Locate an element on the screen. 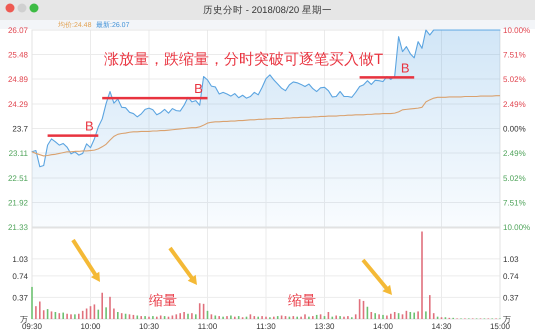 This screenshot has width=535, height=336. x-tick-label: 11:00 is located at coordinates (208, 326).